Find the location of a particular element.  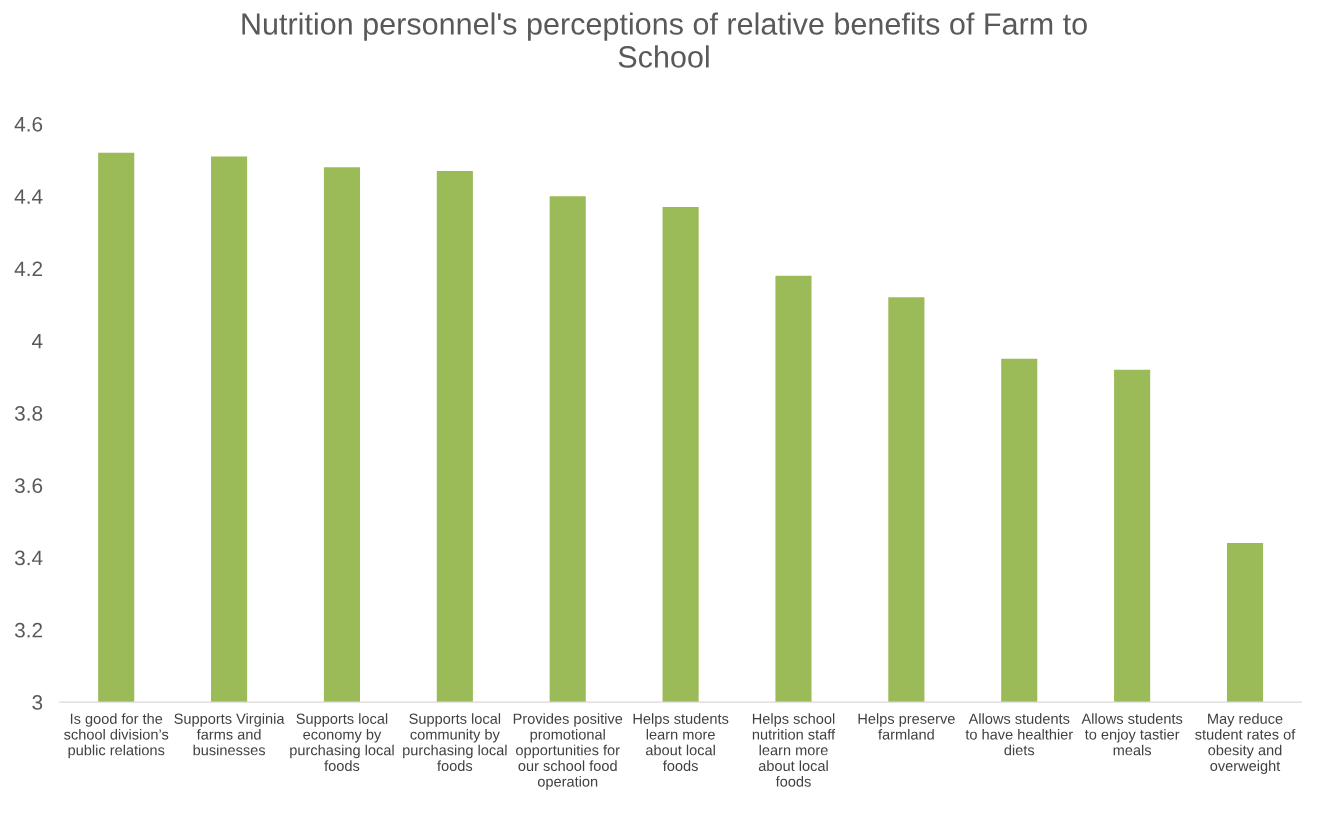

chart-title: Nutrition personnel's perceptions of relative benefits of Farm to School is located at coordinates (664, 40).